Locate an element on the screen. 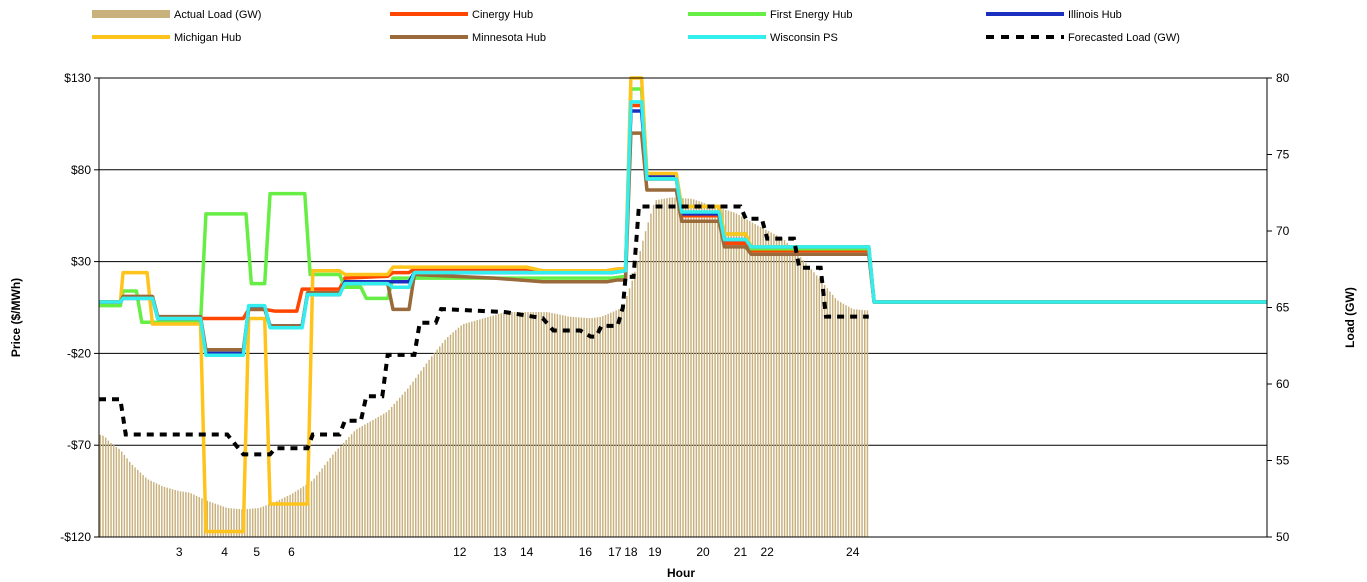 The width and height of the screenshot is (1367, 582). y-right-tick-label: 65 is located at coordinates (1283, 308).